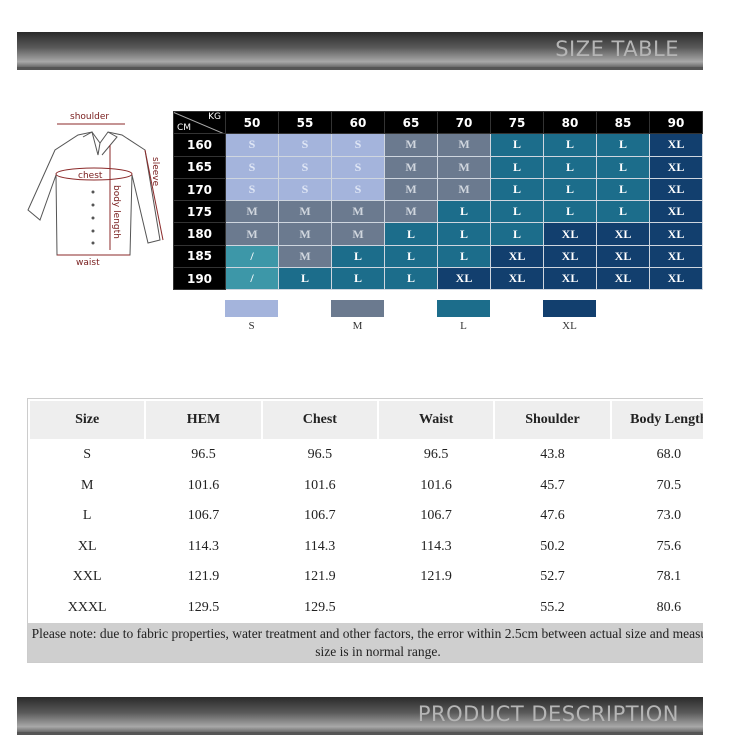  I want to click on waist-label: waist, so click(88, 263).